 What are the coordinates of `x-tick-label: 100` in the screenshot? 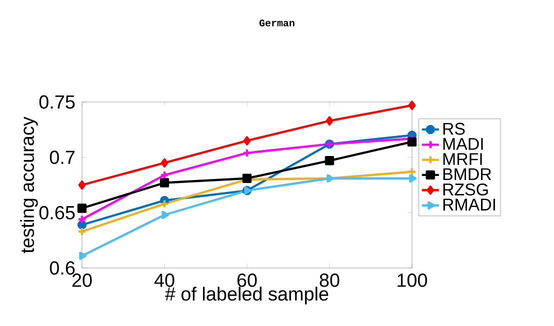 It's located at (413, 280).